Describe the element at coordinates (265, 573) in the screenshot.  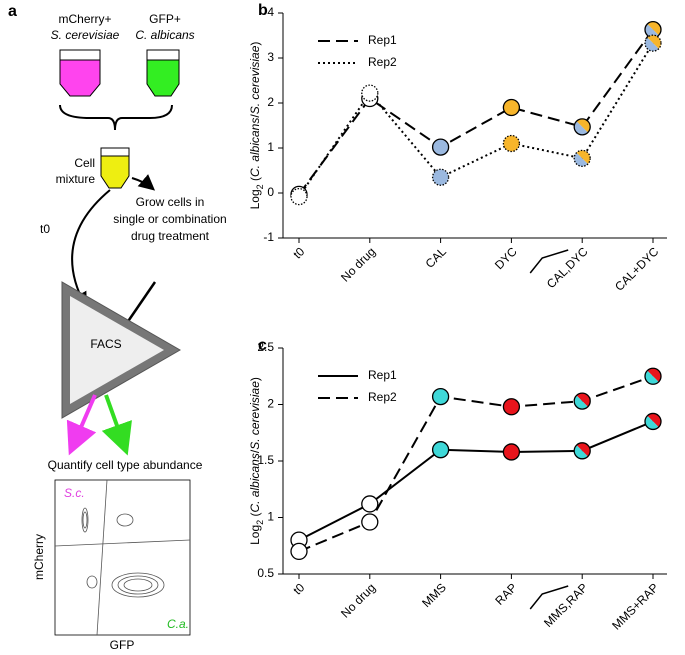
I see `y-tick-label: 0.5` at that location.